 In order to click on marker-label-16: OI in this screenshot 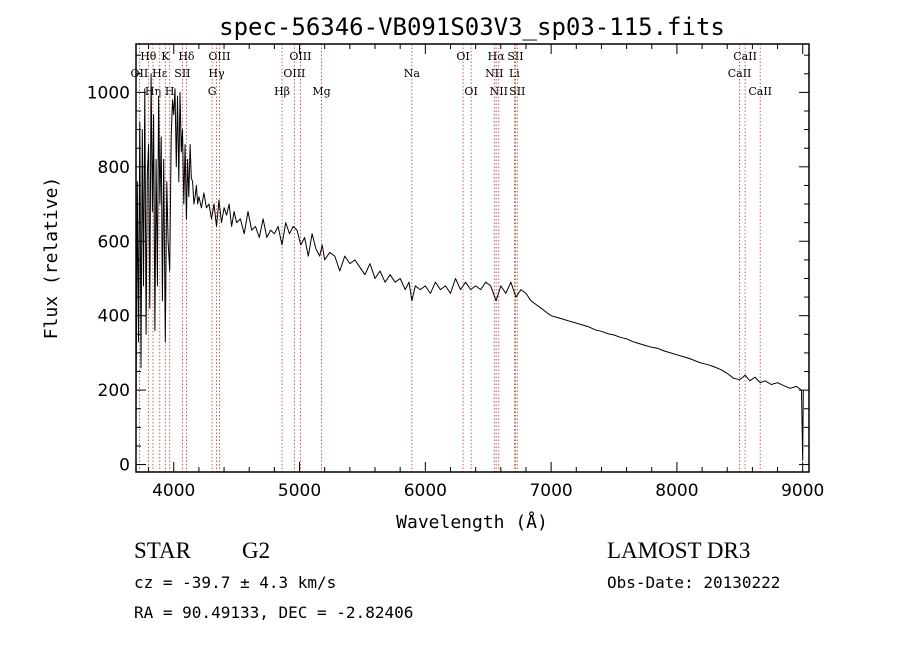, I will do `click(462, 56)`.